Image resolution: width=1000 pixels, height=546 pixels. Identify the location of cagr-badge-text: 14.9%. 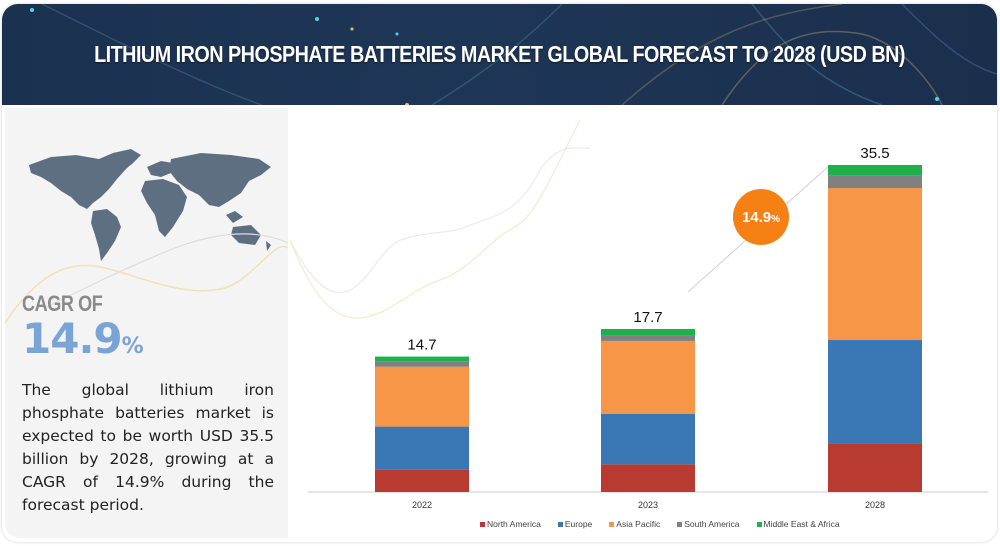
(761, 217).